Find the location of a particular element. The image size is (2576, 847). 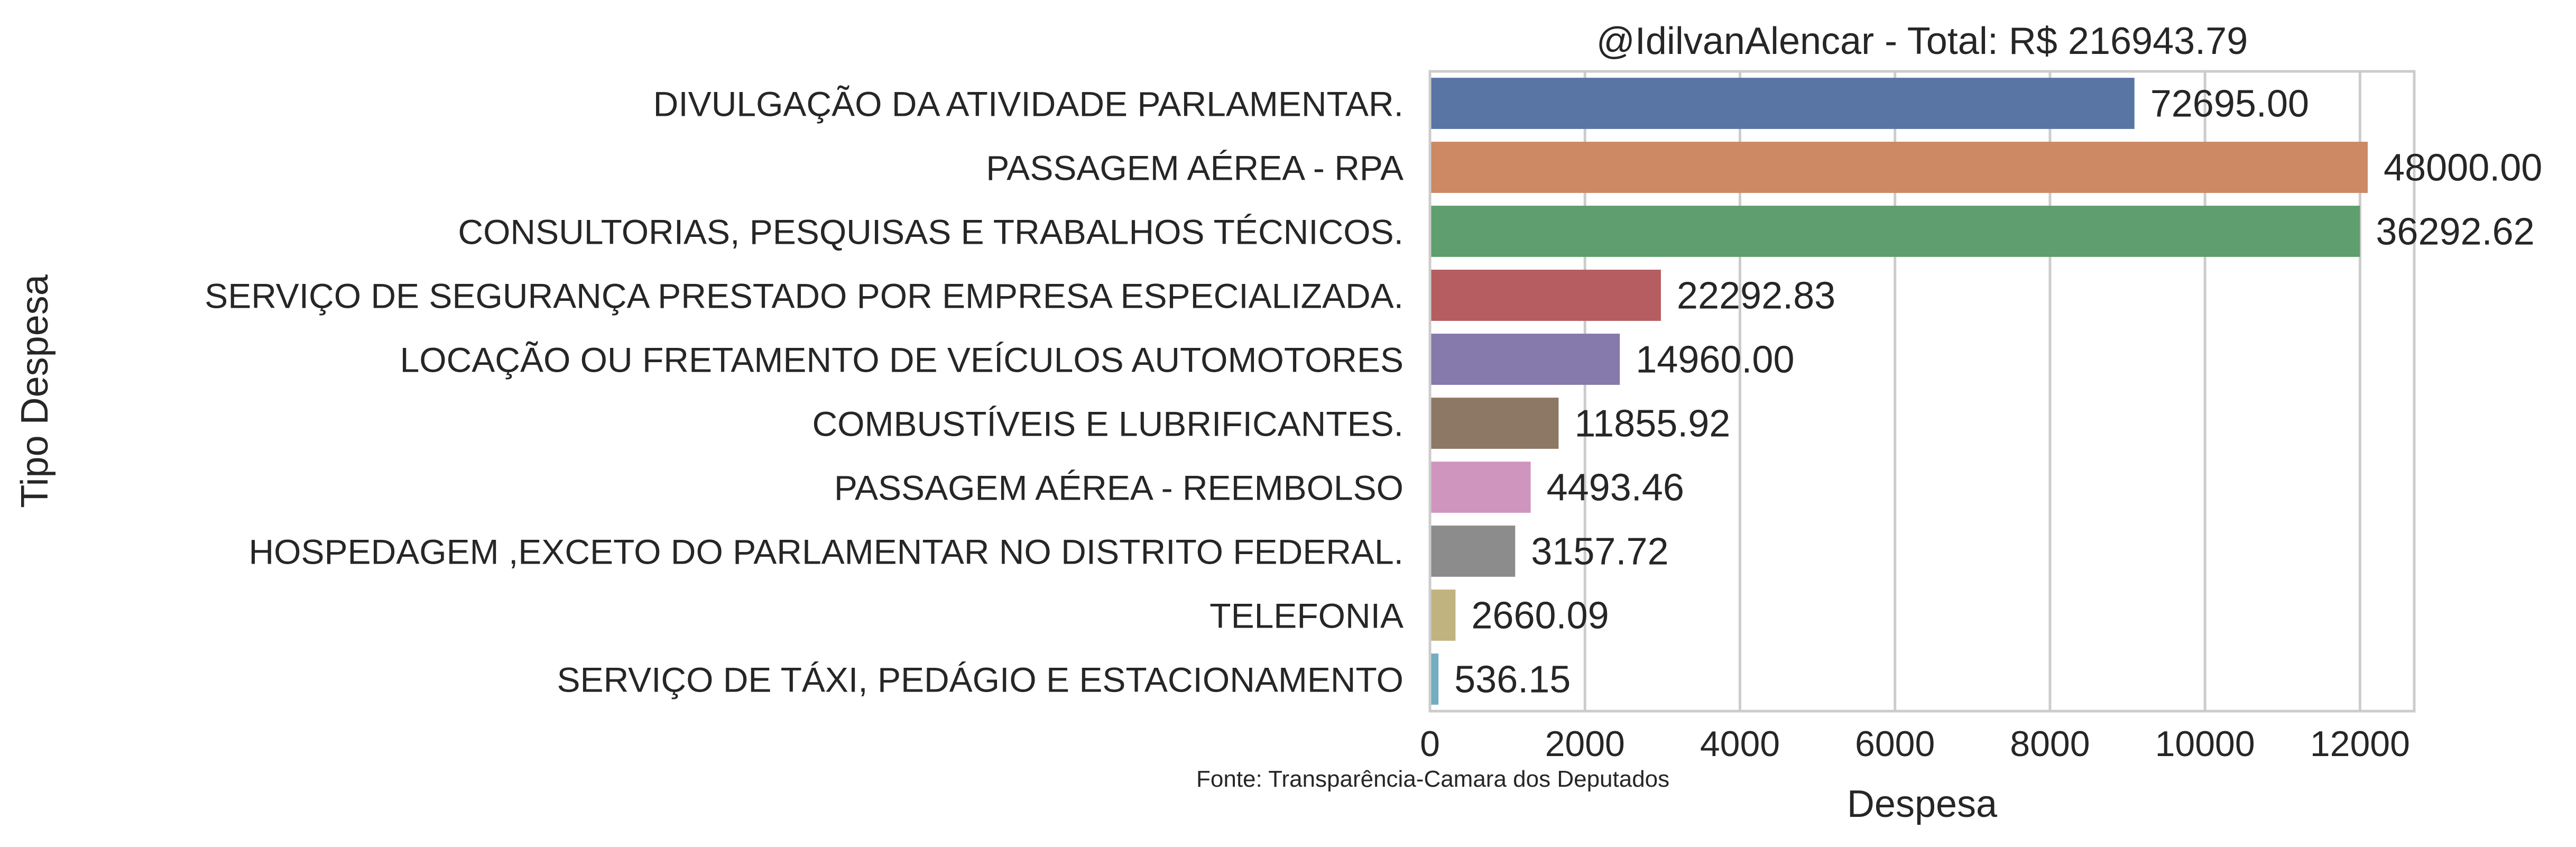

bar-value-label: 3157.72 is located at coordinates (1599, 552).